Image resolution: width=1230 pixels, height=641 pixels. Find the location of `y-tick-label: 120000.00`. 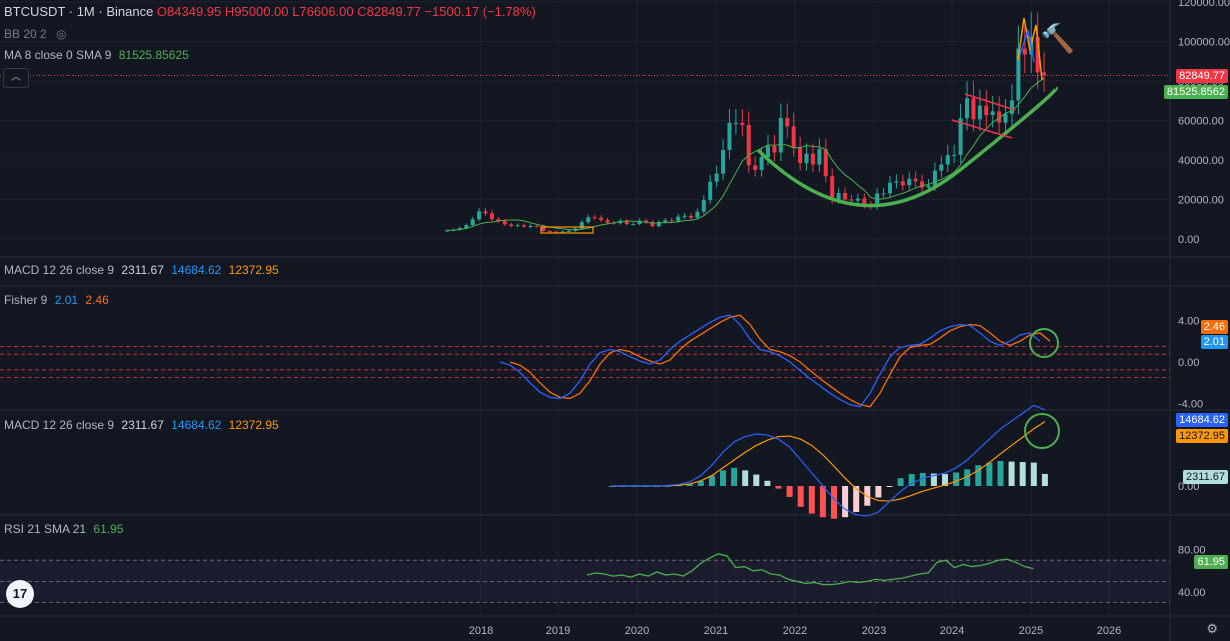

y-tick-label: 120000.00 is located at coordinates (1204, 4).